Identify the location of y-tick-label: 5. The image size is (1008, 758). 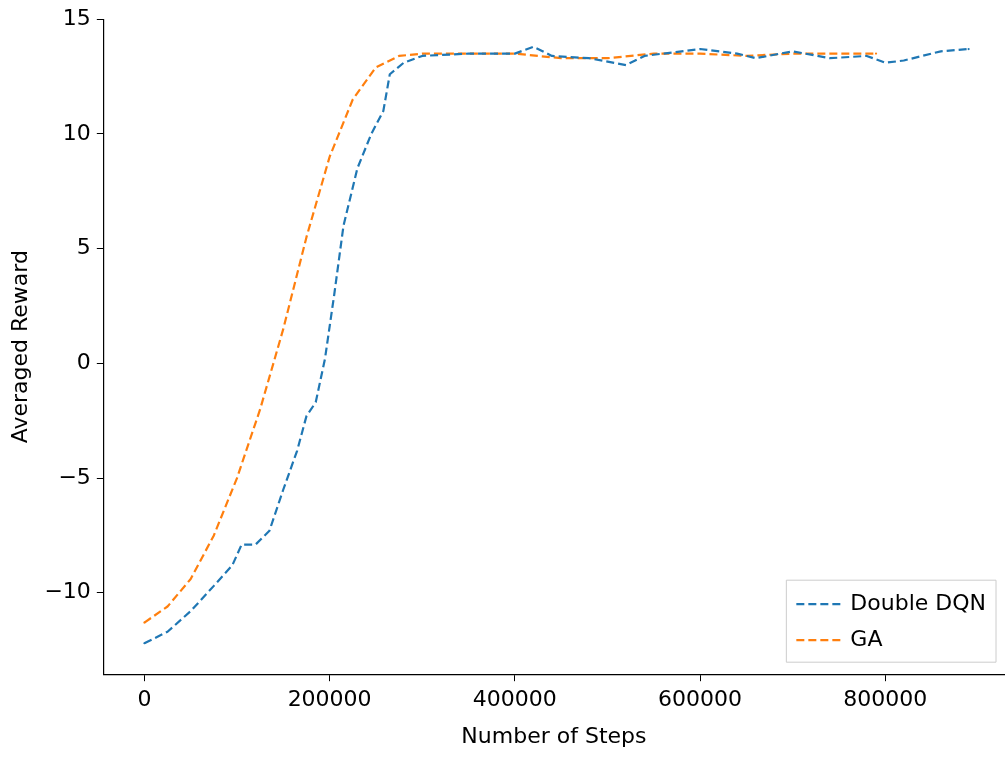
(83, 247).